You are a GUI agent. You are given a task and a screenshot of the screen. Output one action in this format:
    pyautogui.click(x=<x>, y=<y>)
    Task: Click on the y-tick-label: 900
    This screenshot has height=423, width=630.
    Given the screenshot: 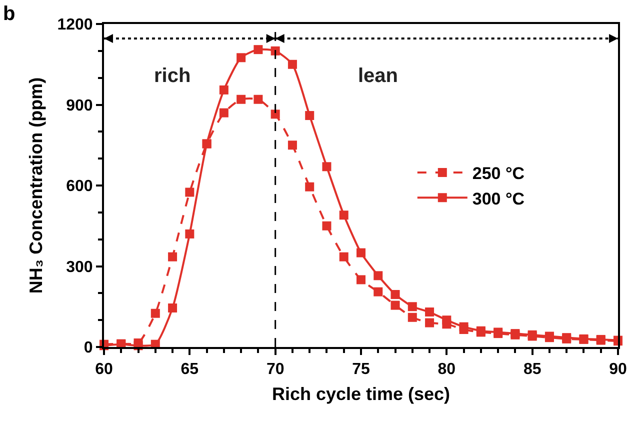 What is the action you would take?
    pyautogui.click(x=79, y=105)
    